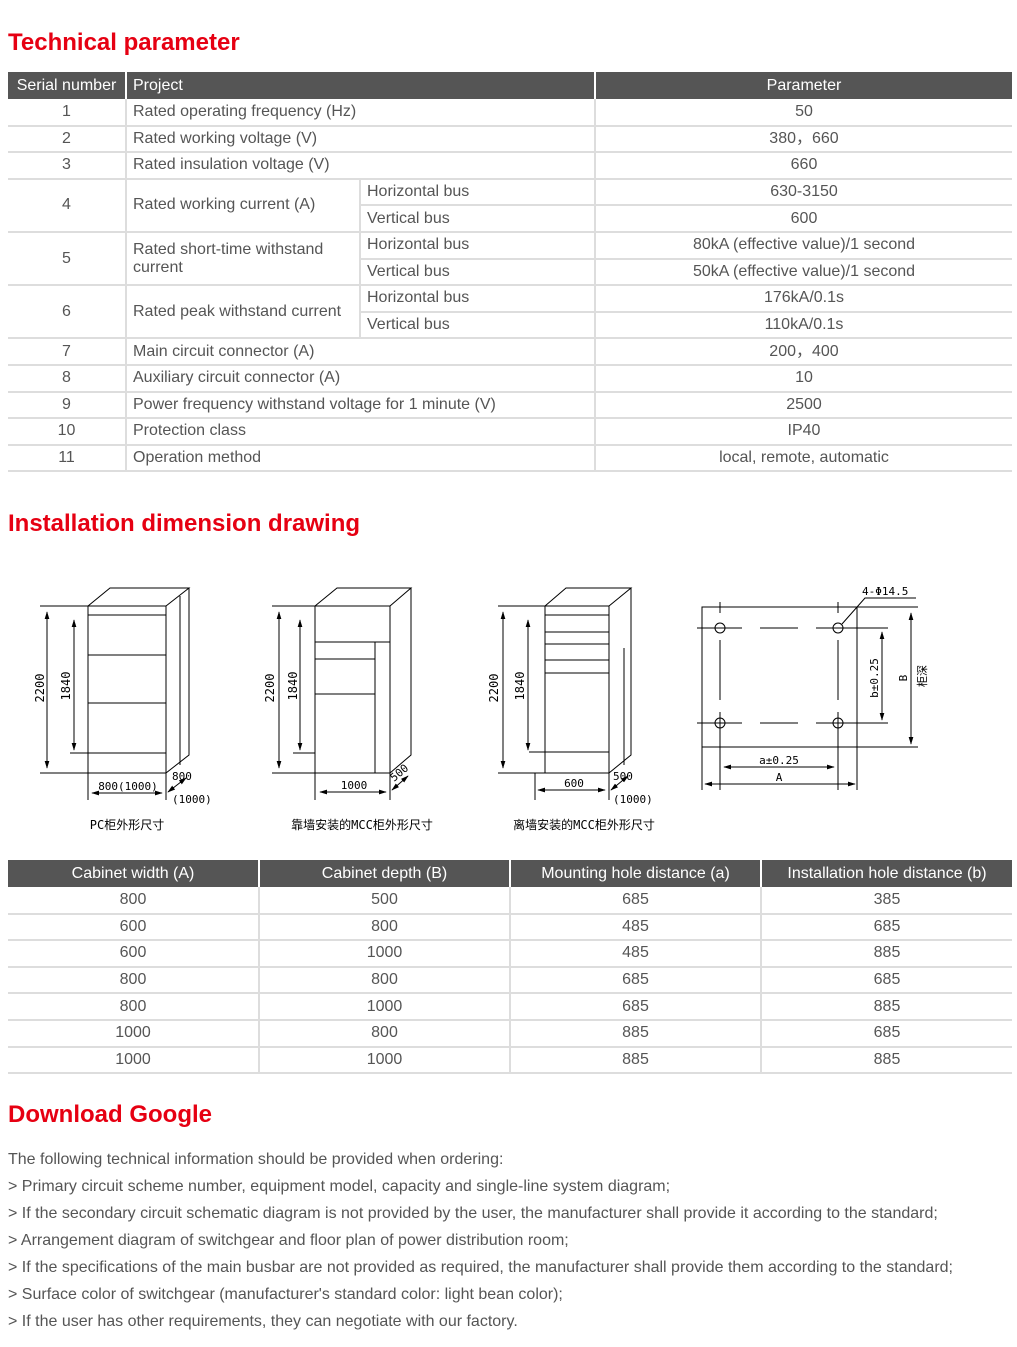  What do you see at coordinates (494, 688) in the screenshot?
I see `d3-height: 2200` at bounding box center [494, 688].